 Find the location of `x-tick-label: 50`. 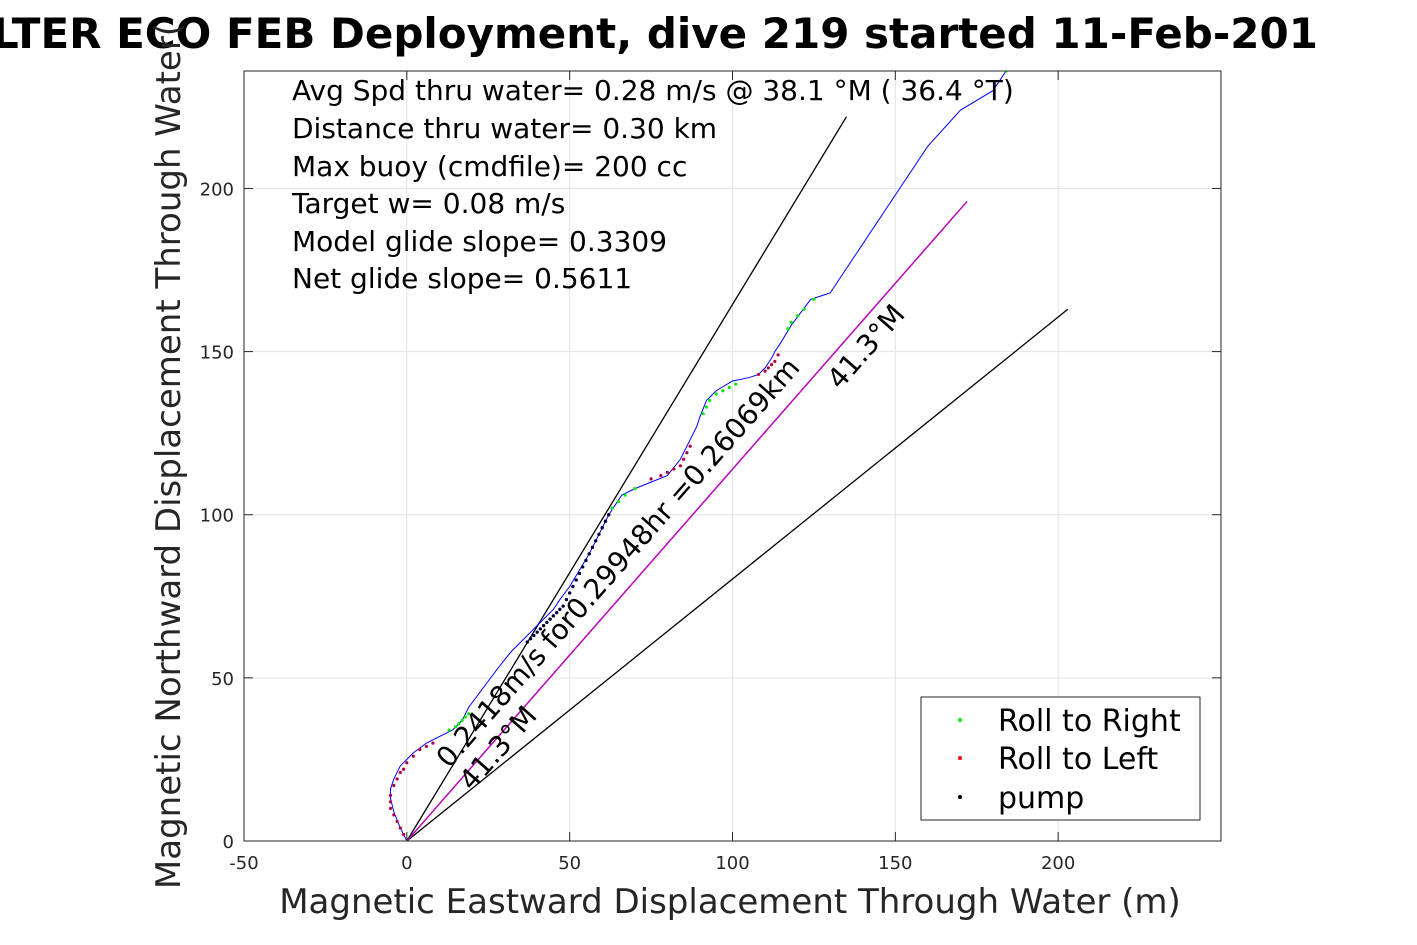

x-tick-label: 50 is located at coordinates (569, 863).